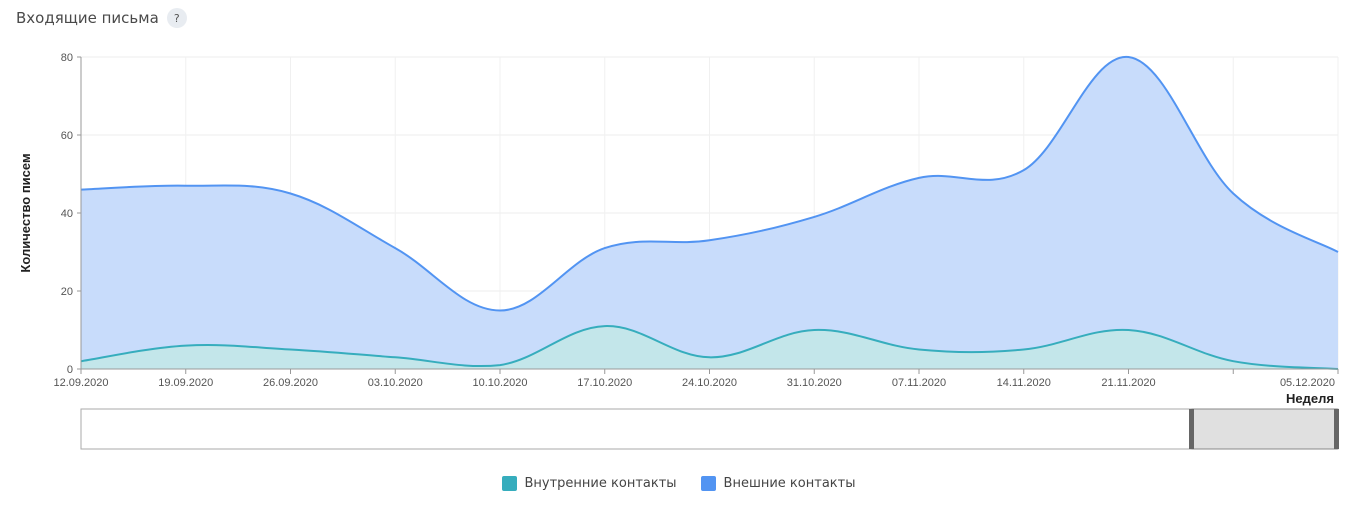  Describe the element at coordinates (678, 483) in the screenshot. I see `chart-legend: Внутренние контакты Внешние контакты` at that location.